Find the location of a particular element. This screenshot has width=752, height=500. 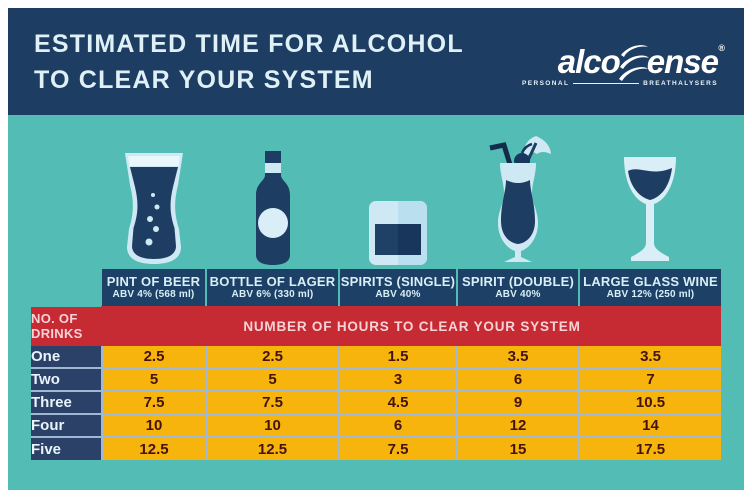

column-header-spirits-single: SPIRITS (SINGLE) ABV 40% is located at coordinates (398, 288).